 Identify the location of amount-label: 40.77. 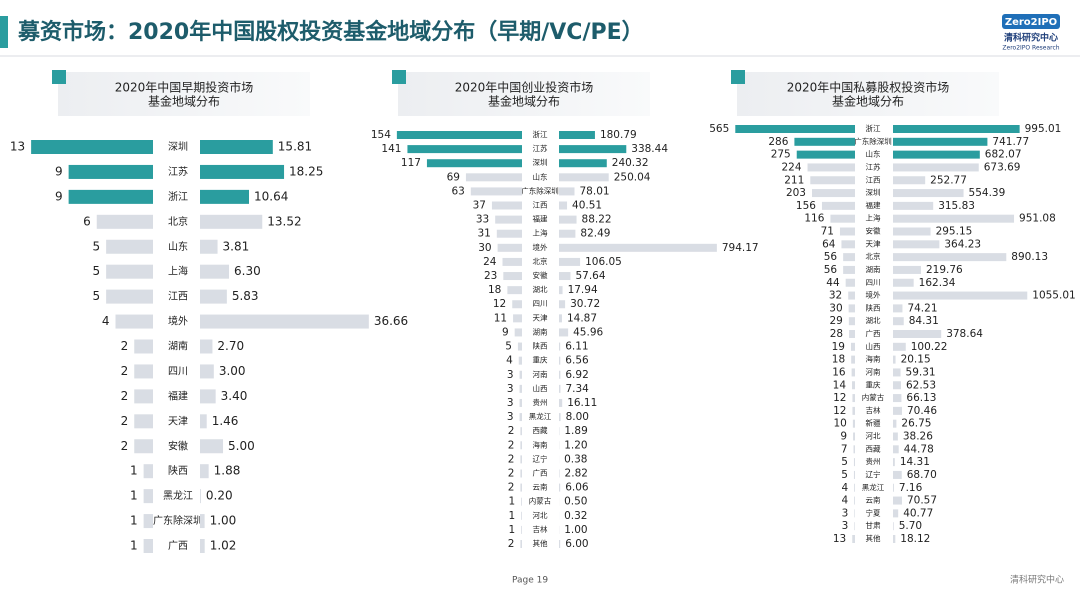
(918, 513).